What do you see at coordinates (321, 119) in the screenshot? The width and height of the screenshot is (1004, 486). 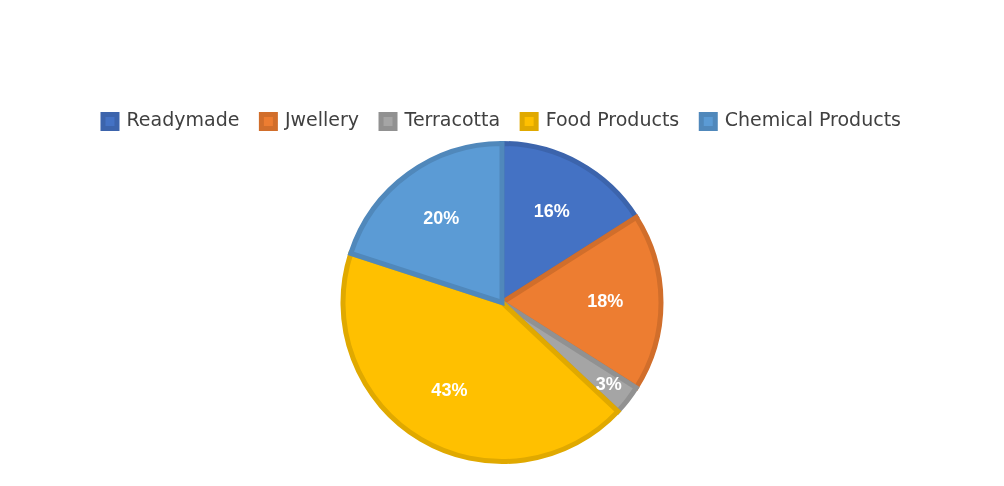 I see `legend-label: Jwellery` at bounding box center [321, 119].